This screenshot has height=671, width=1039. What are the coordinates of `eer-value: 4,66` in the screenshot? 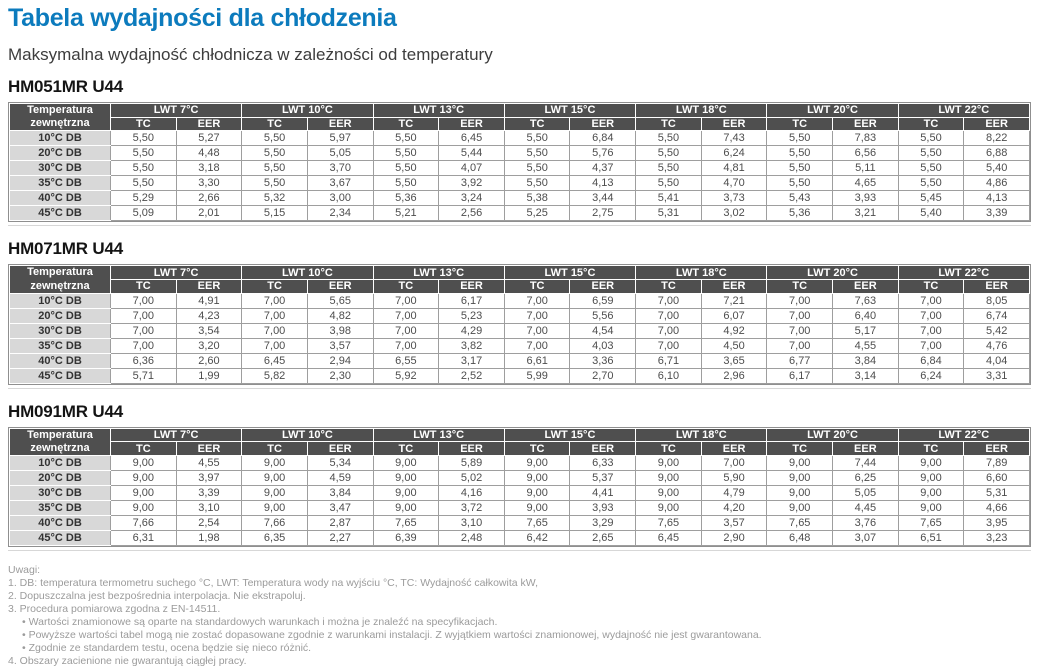 It's located at (996, 508).